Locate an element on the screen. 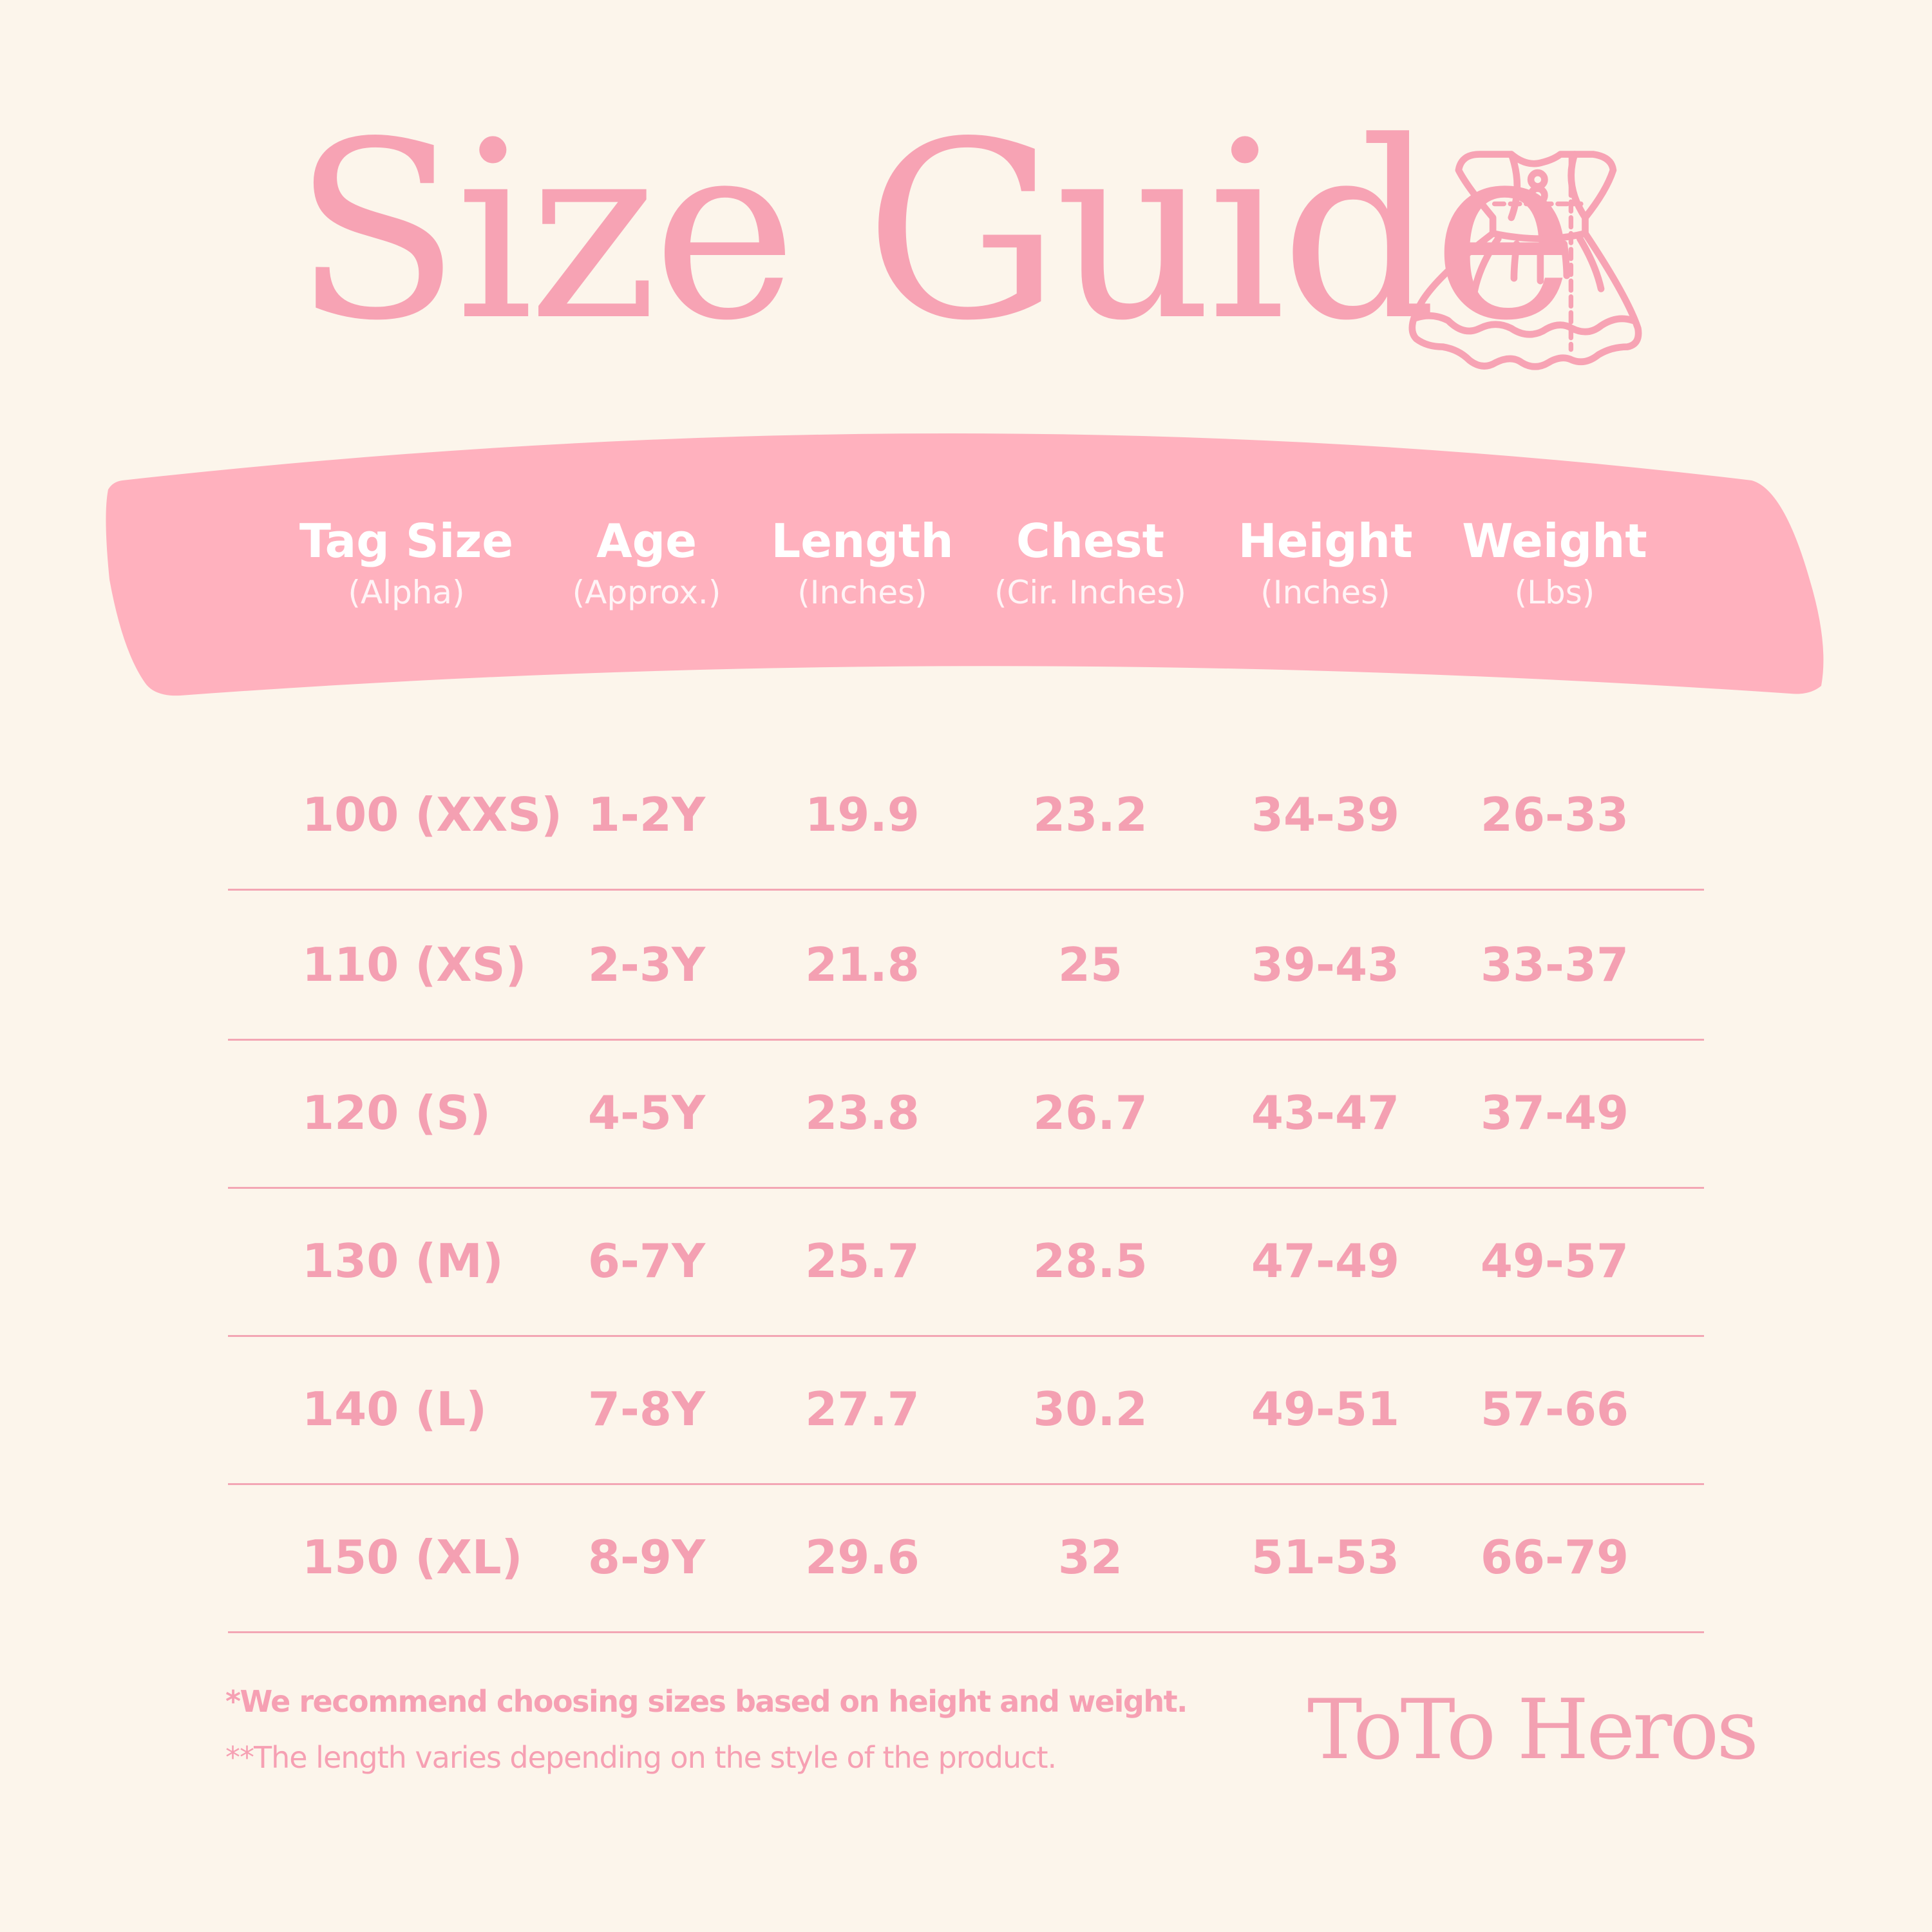 The width and height of the screenshot is (1932, 1932). cell-tag-size: 120 (S) is located at coordinates (397, 1113).